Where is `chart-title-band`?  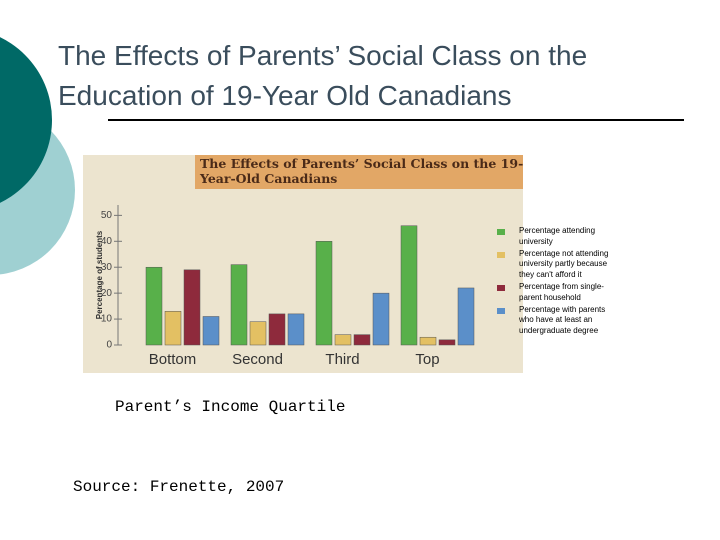
chart-title-band is located at coordinates (359, 172).